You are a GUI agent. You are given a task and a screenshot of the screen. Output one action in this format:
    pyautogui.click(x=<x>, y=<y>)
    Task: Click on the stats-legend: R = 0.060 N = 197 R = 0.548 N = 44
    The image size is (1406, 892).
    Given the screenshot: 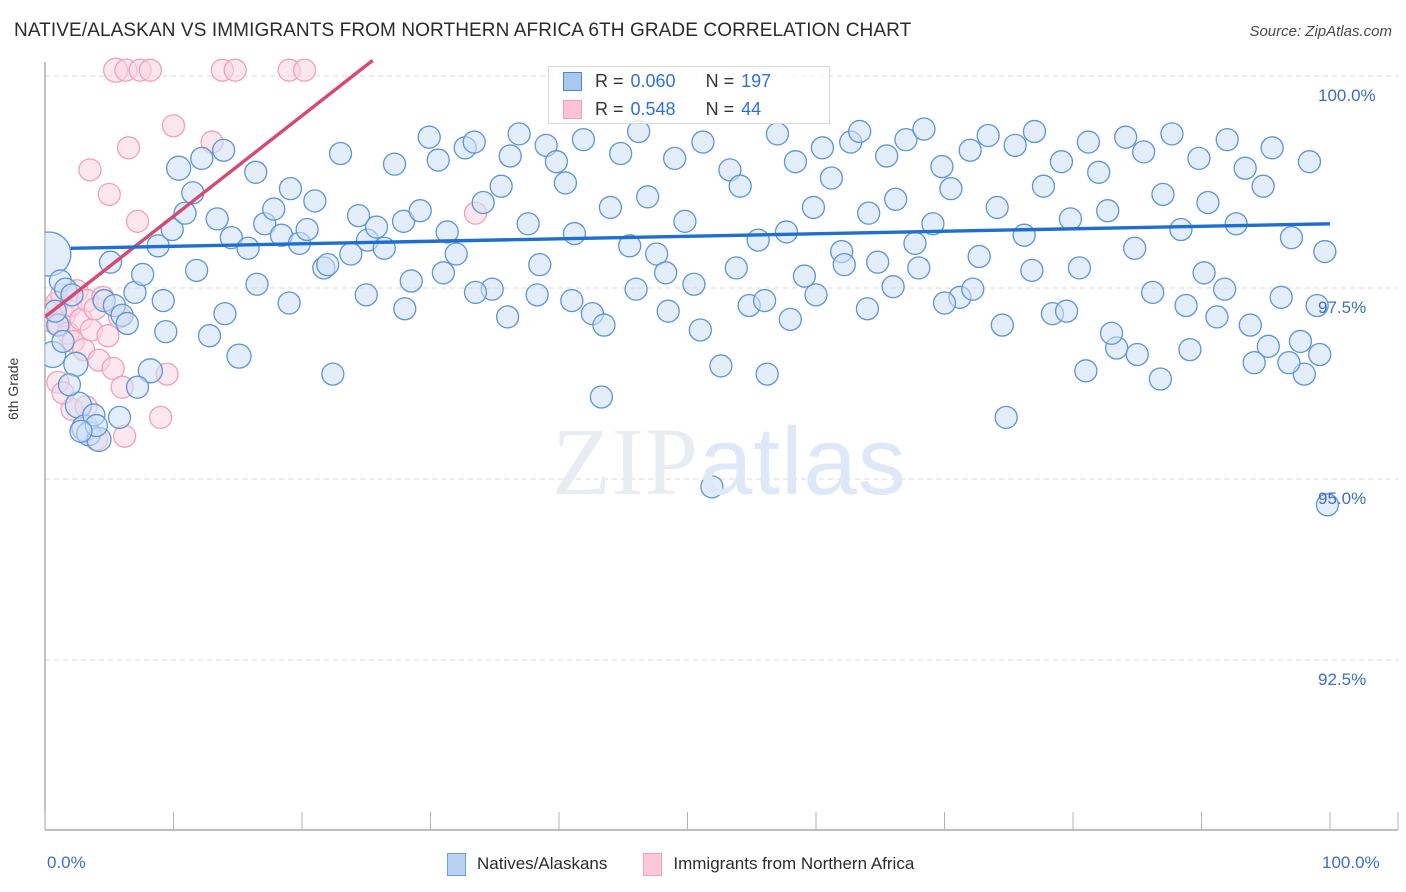 What is the action you would take?
    pyautogui.click(x=689, y=95)
    